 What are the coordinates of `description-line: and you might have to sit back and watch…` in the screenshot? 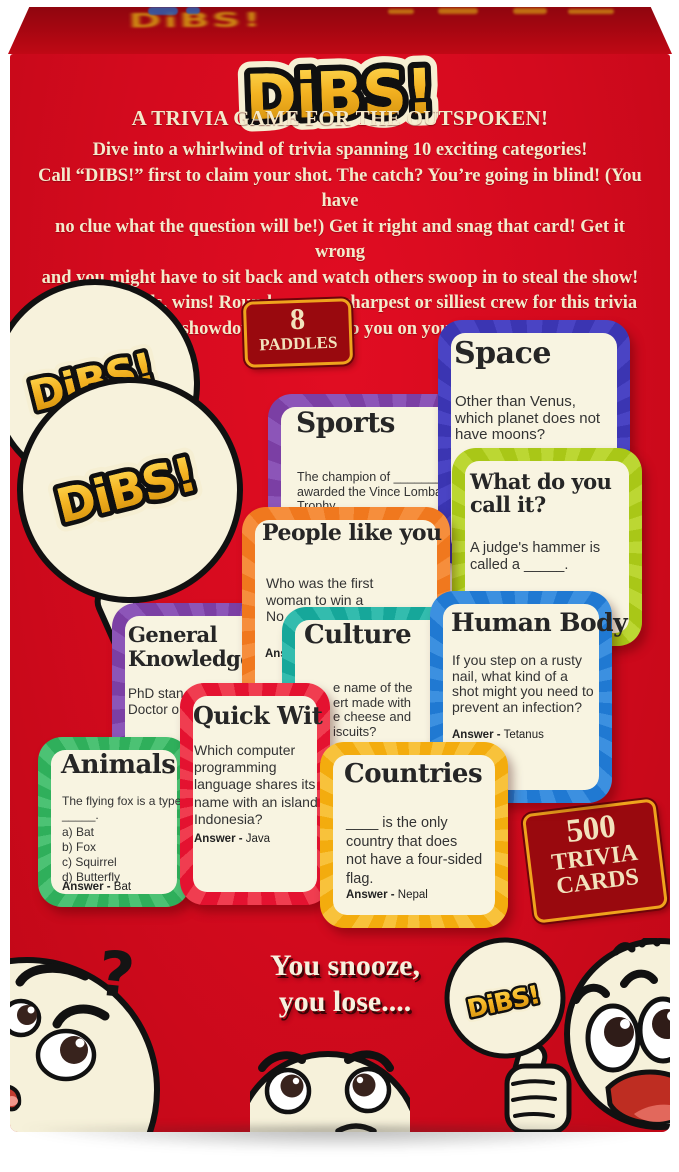 It's located at (340, 277).